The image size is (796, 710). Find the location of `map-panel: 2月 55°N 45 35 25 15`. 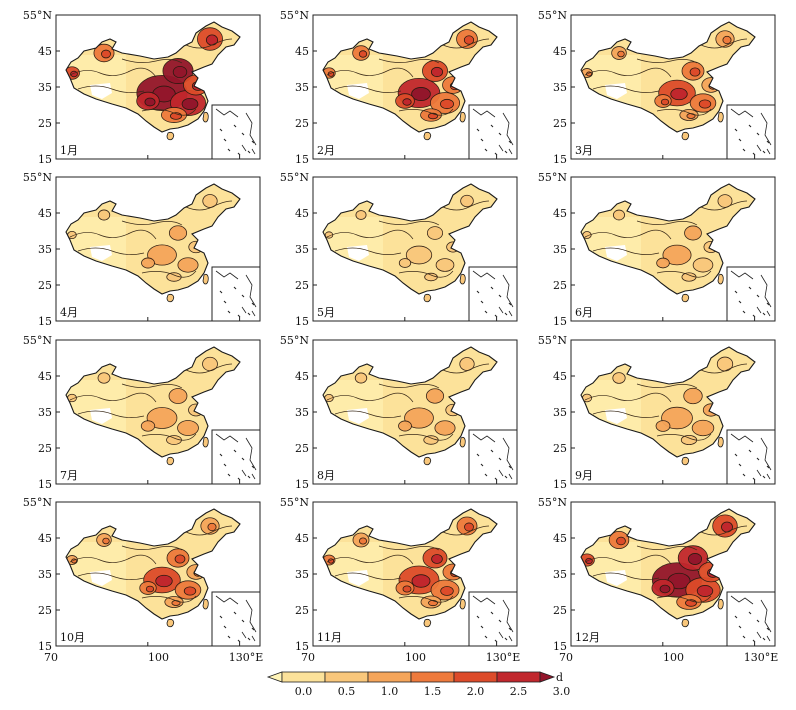

map-panel: 2月 55°N 45 35 25 15 is located at coordinates (399, 87).